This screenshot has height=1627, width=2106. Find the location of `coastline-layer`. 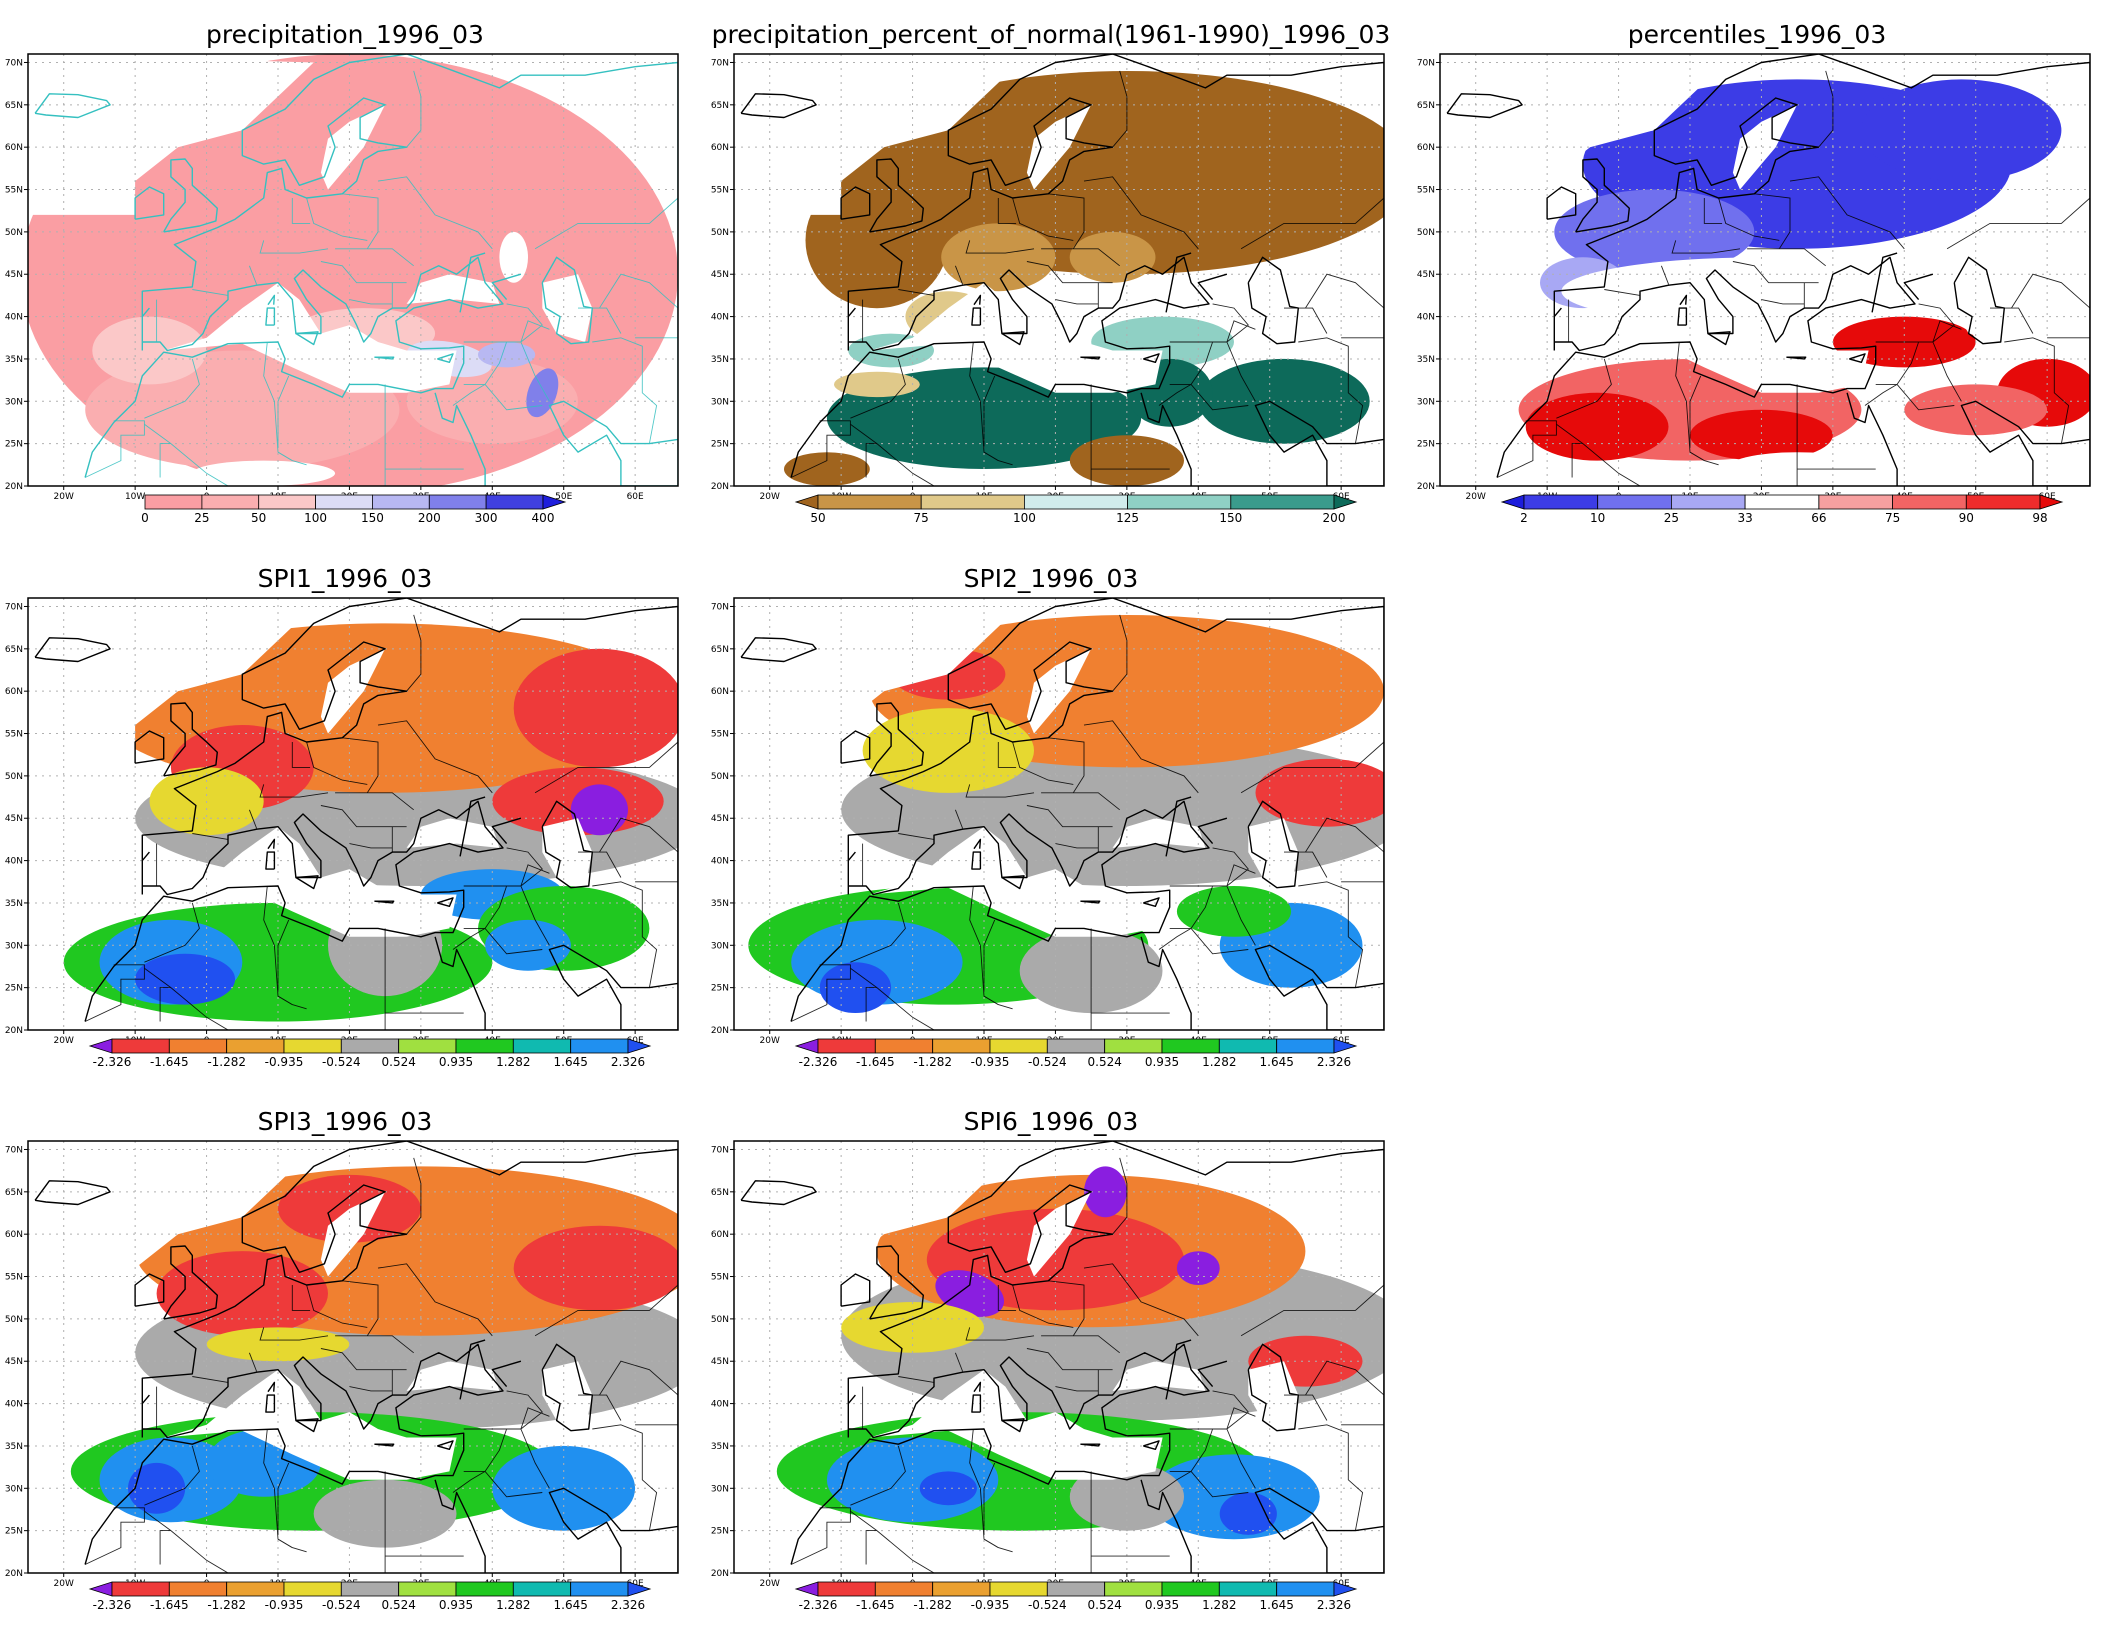

coastline-layer is located at coordinates (1062, 270).